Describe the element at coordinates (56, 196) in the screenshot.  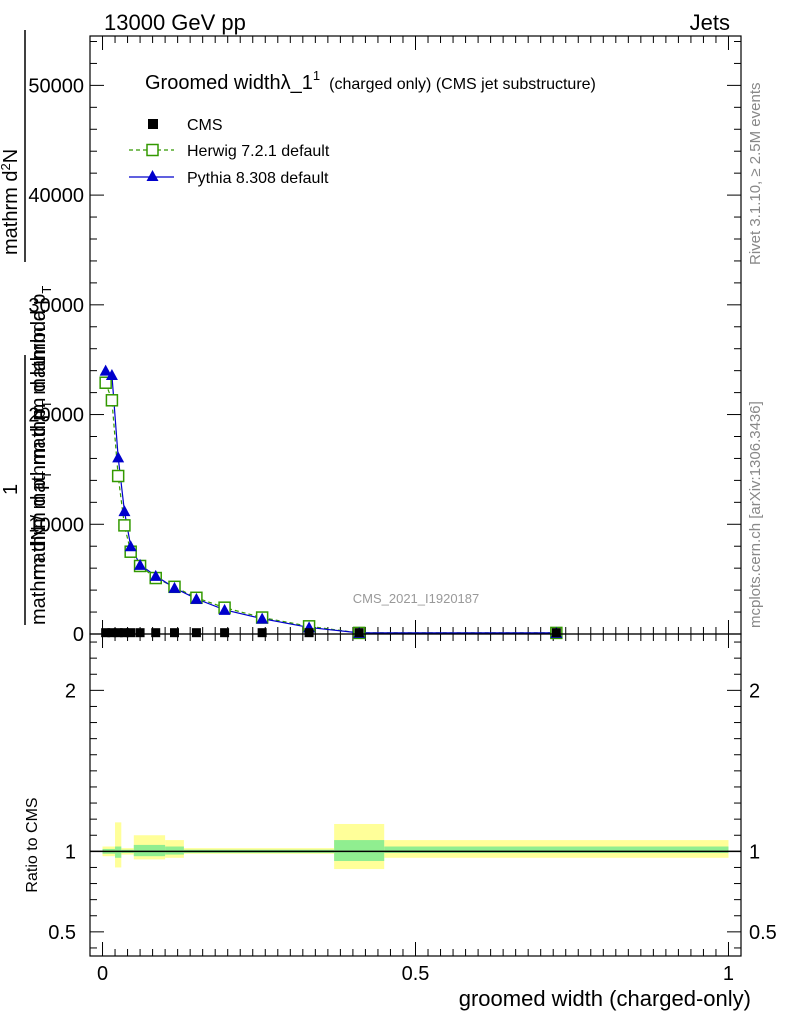
I see `main-y-tick-label: 40000` at that location.